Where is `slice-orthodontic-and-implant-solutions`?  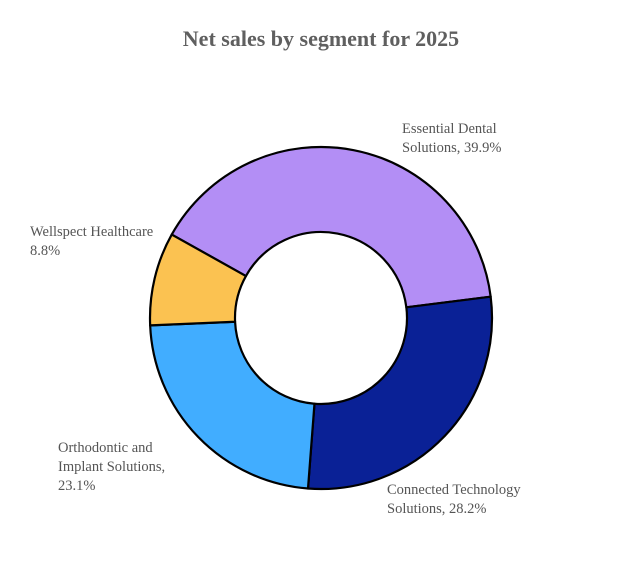 slice-orthodontic-and-implant-solutions is located at coordinates (232, 405).